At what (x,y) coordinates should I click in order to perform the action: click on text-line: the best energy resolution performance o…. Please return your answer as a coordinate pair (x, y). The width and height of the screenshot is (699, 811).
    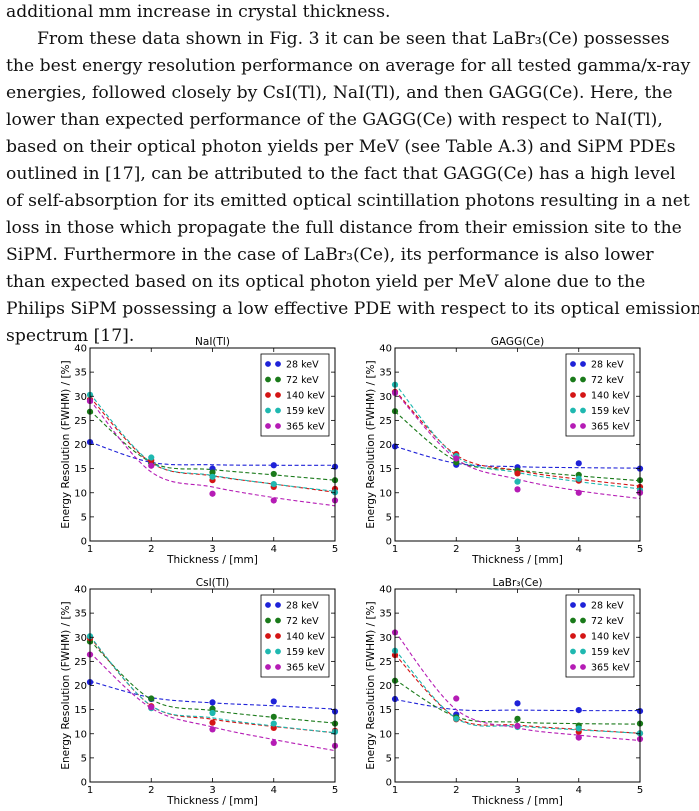
    Looking at the image, I should click on (348, 66).